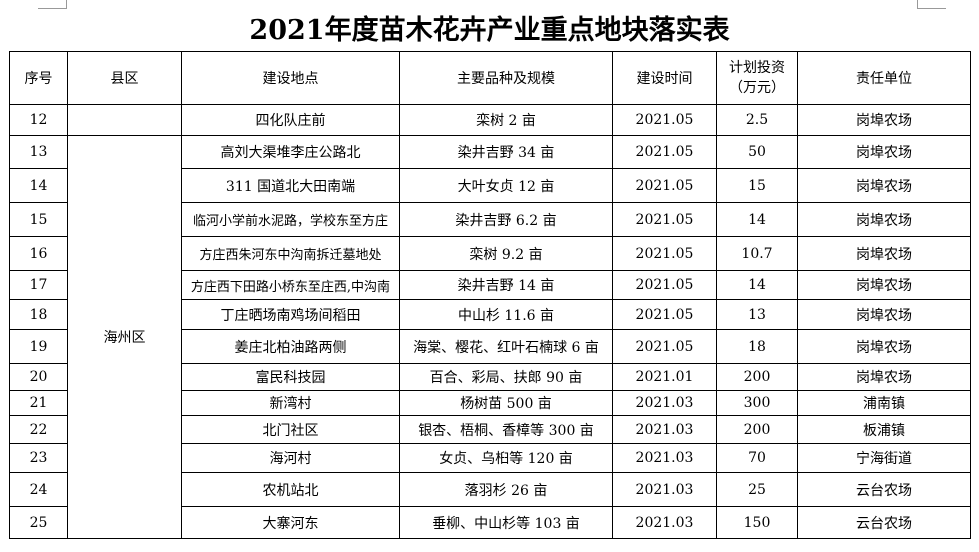 The width and height of the screenshot is (979, 552). I want to click on cell-no: 21, so click(38, 403).